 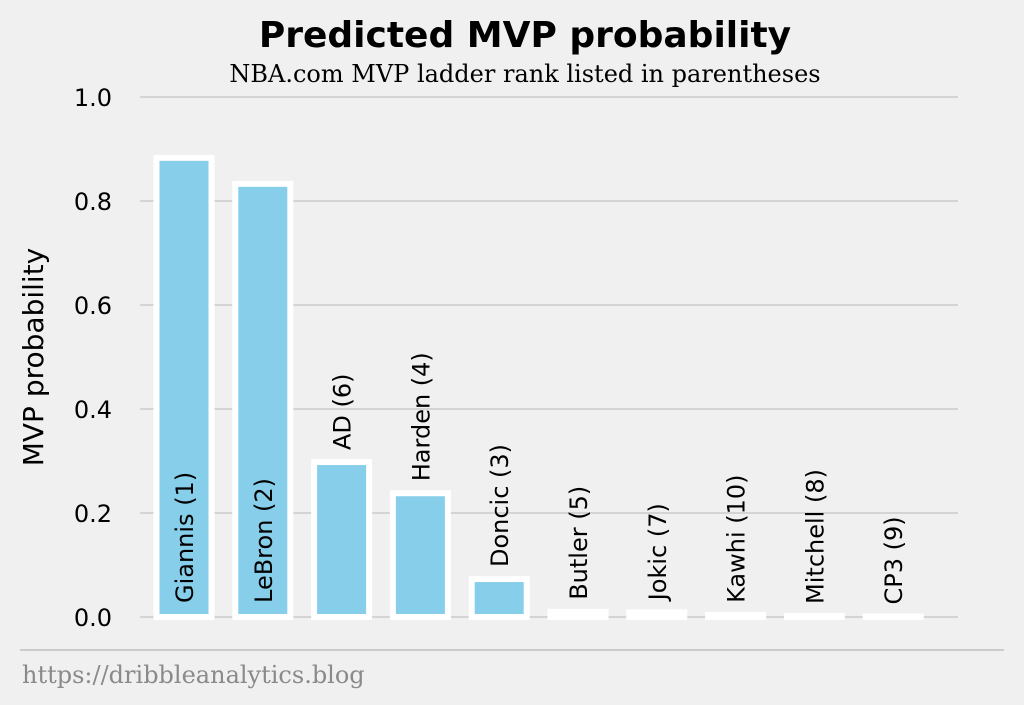 I want to click on footer-source: https://dribbleanalytics.blog, so click(x=193, y=675).